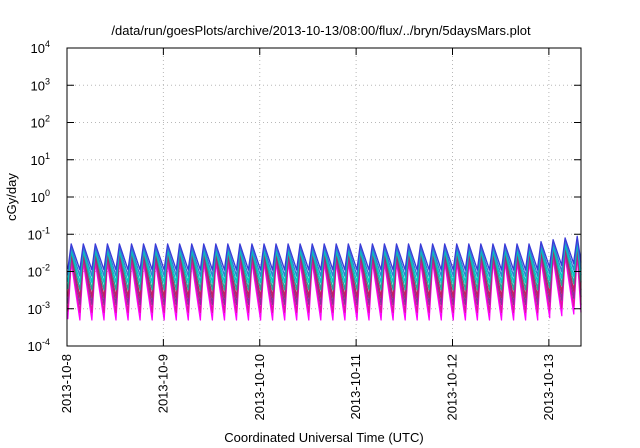  What do you see at coordinates (40, 159) in the screenshot?
I see `y-tick-label: 10¹` at bounding box center [40, 159].